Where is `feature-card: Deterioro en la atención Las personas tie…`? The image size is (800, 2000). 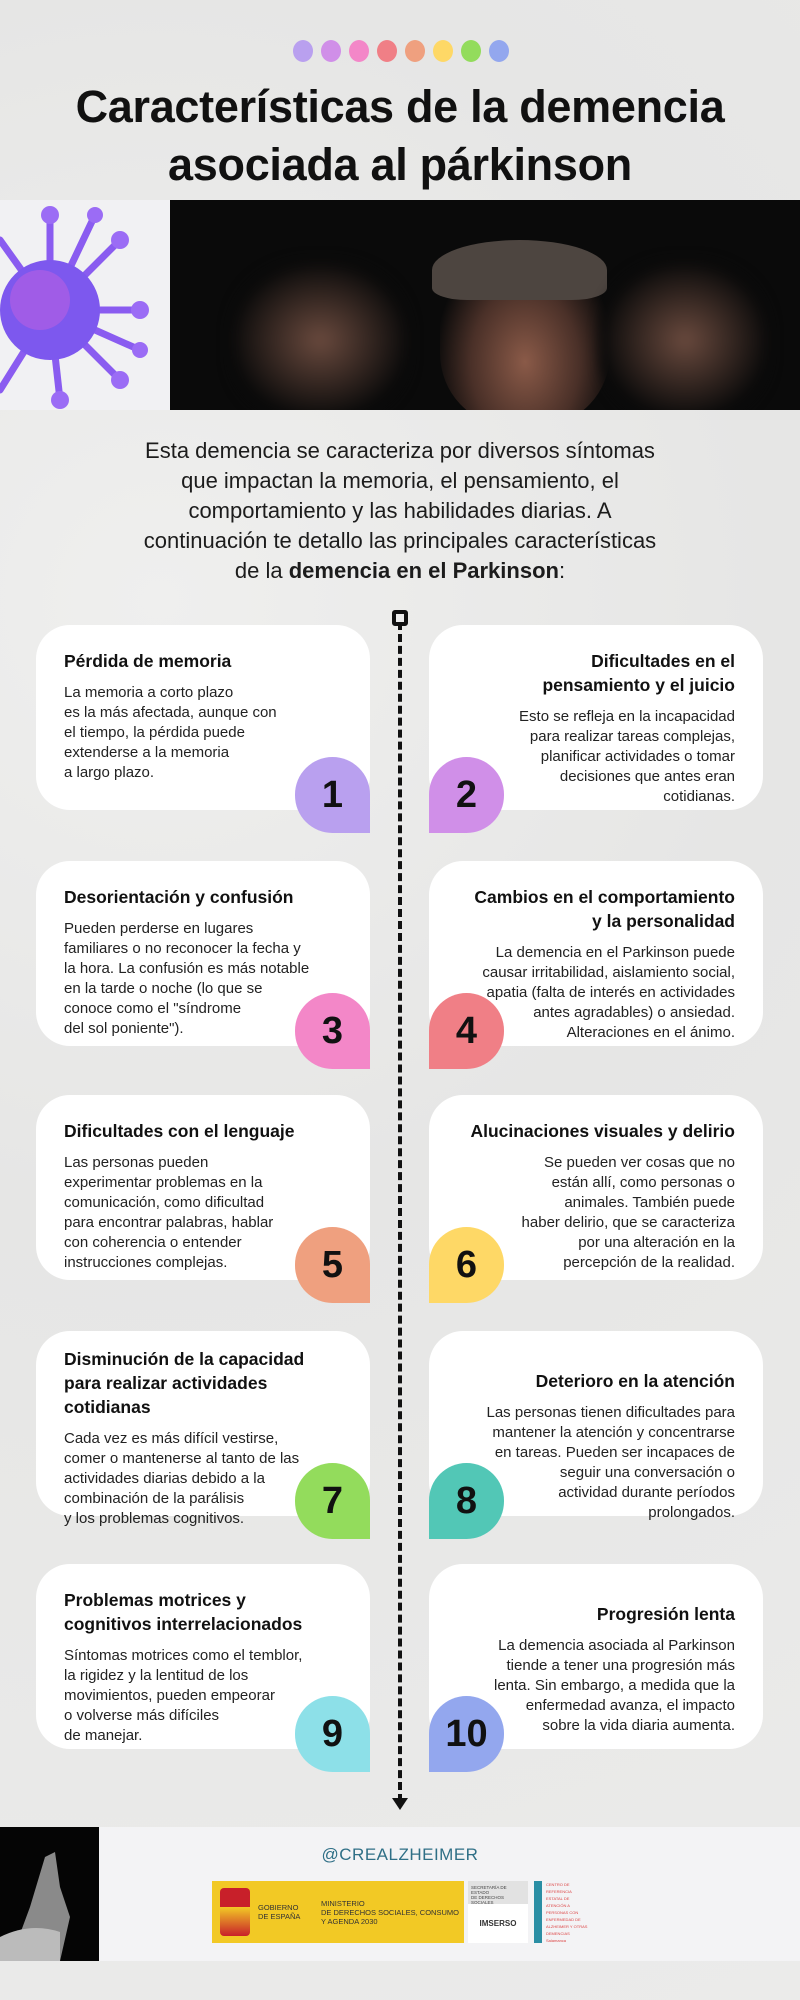 feature-card: Deterioro en la atención Las personas tie… is located at coordinates (596, 1426).